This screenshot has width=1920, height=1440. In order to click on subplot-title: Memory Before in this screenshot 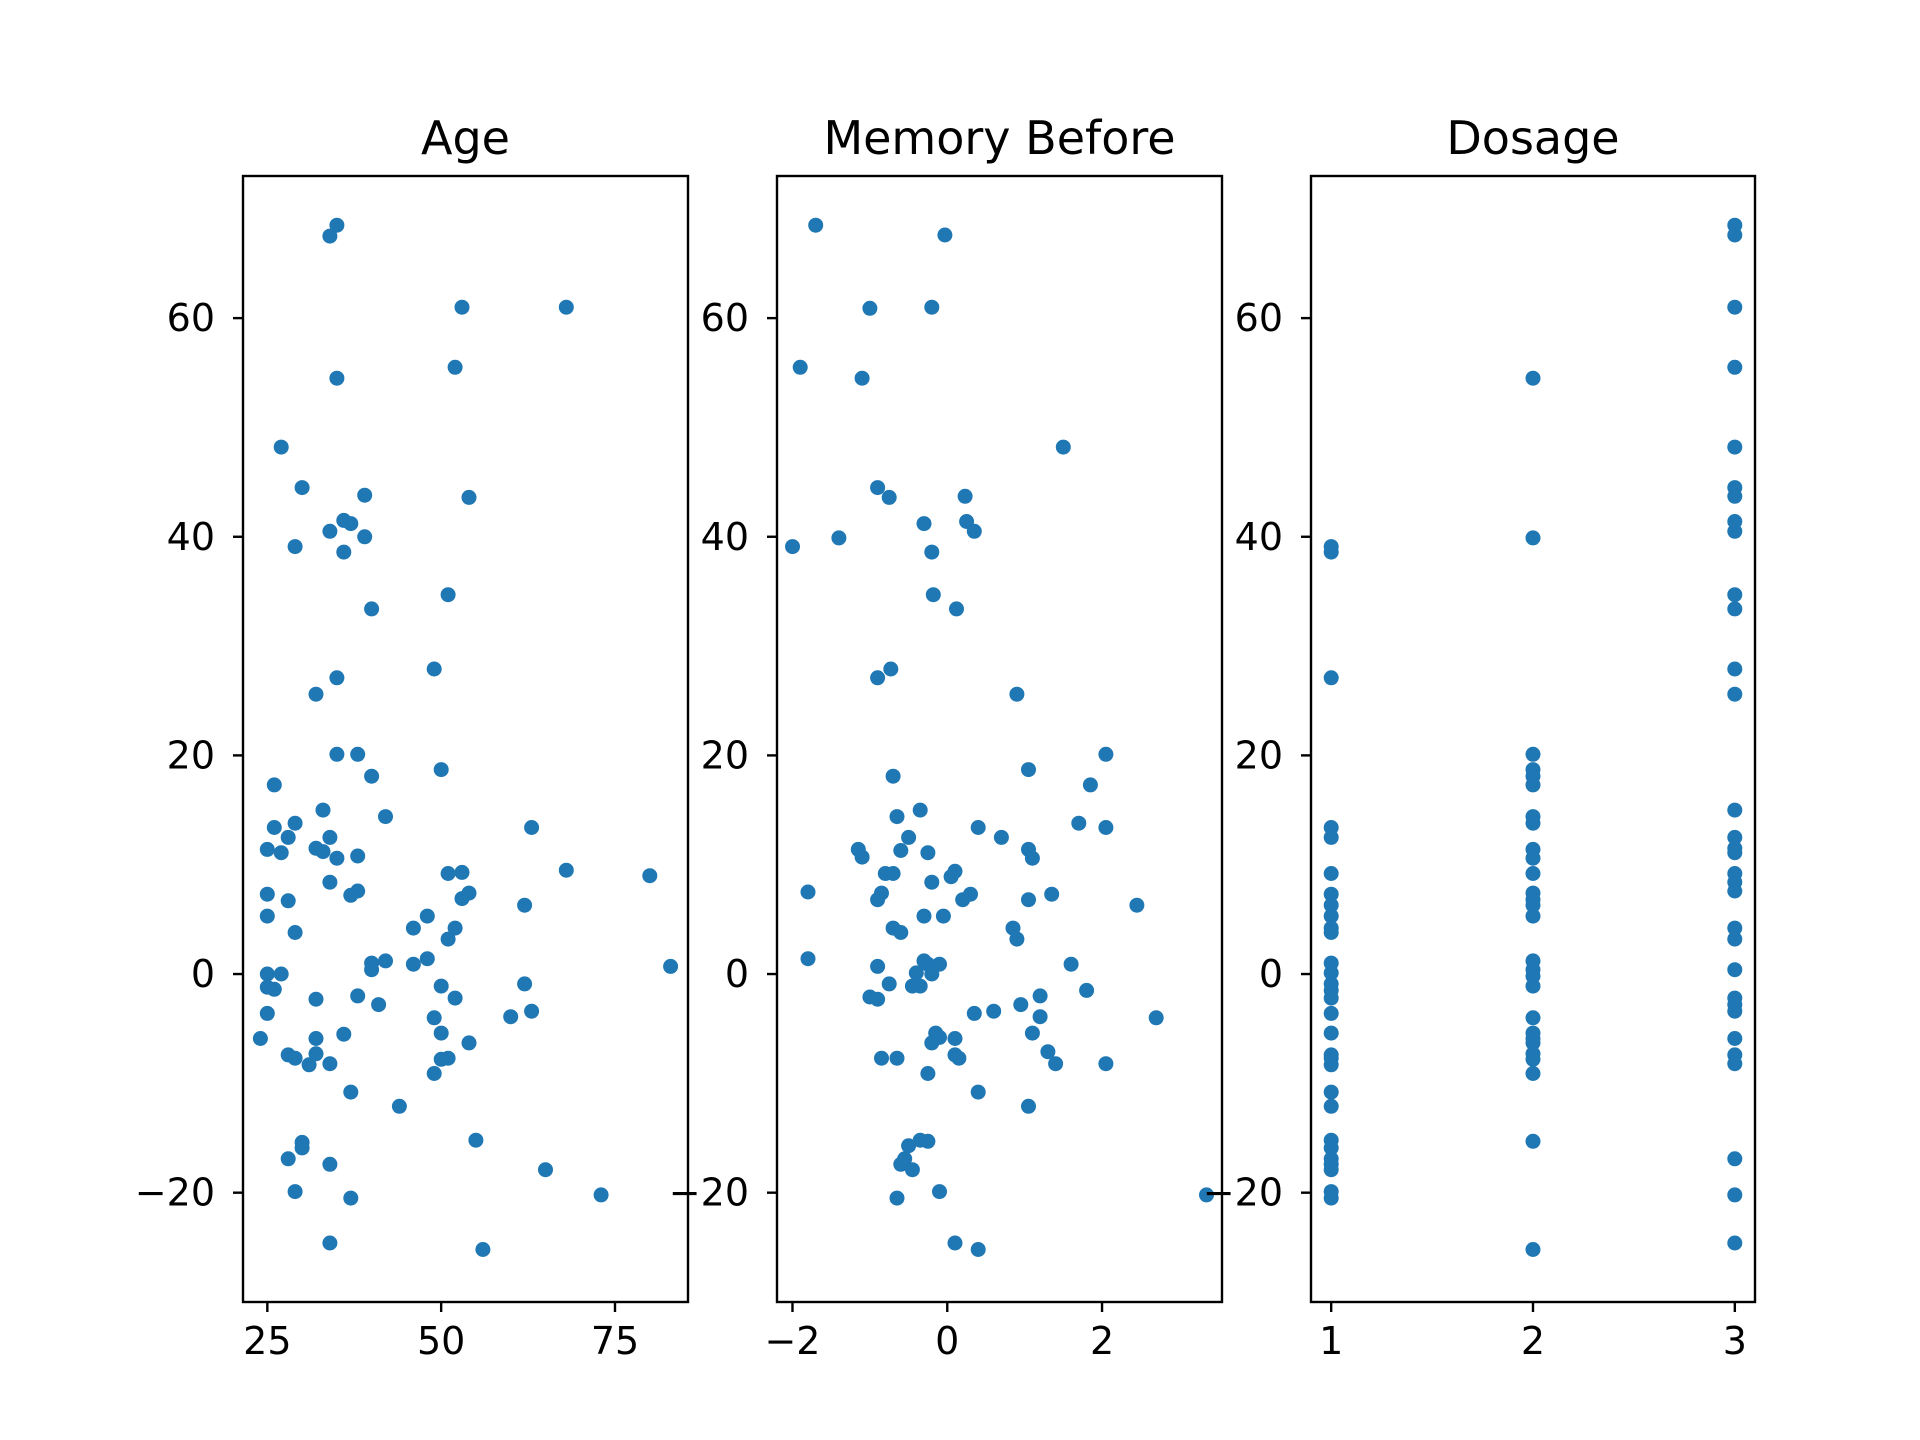, I will do `click(999, 138)`.